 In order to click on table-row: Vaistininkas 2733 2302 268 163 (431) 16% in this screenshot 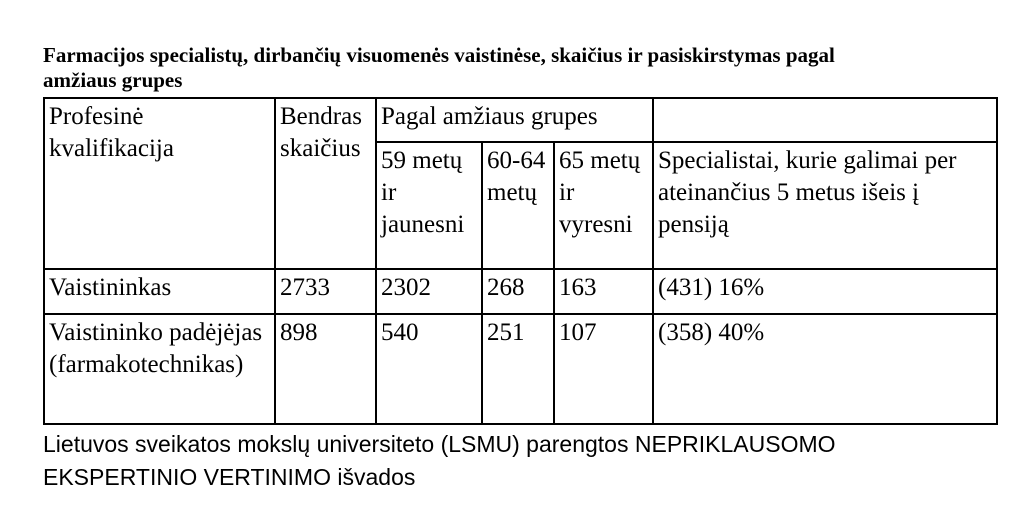, I will do `click(520, 291)`.